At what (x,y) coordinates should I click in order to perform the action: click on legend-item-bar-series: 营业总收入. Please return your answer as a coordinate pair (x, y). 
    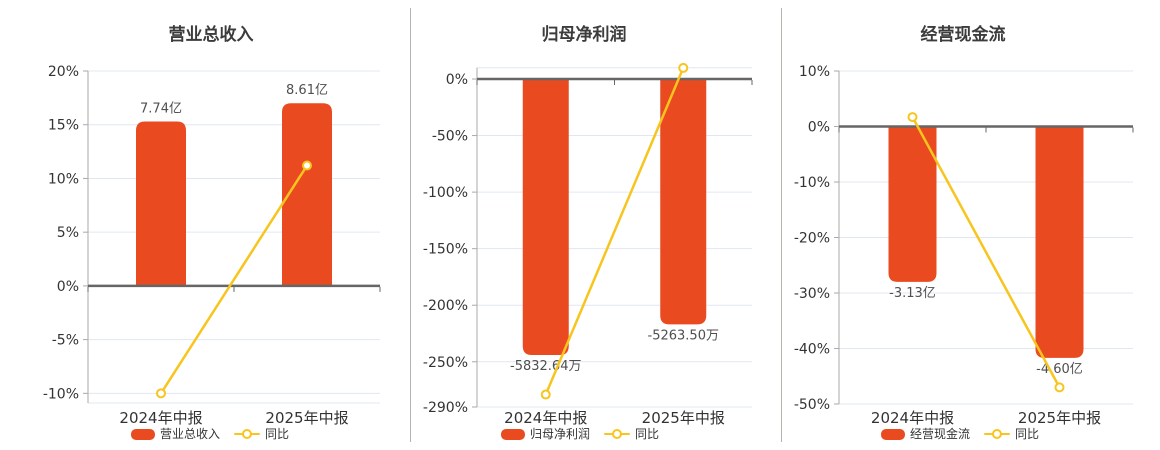
    Looking at the image, I should click on (175, 434).